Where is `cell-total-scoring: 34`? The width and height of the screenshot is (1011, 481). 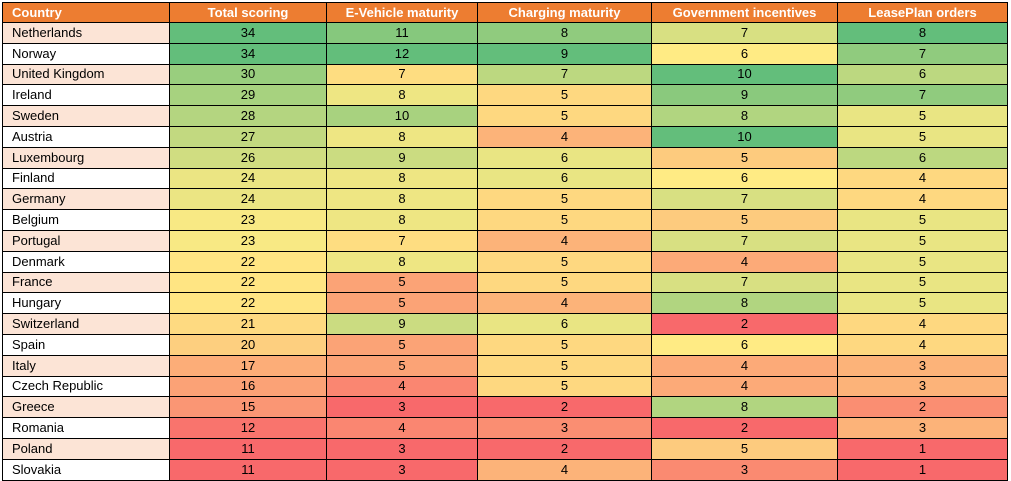 cell-total-scoring: 34 is located at coordinates (248, 53).